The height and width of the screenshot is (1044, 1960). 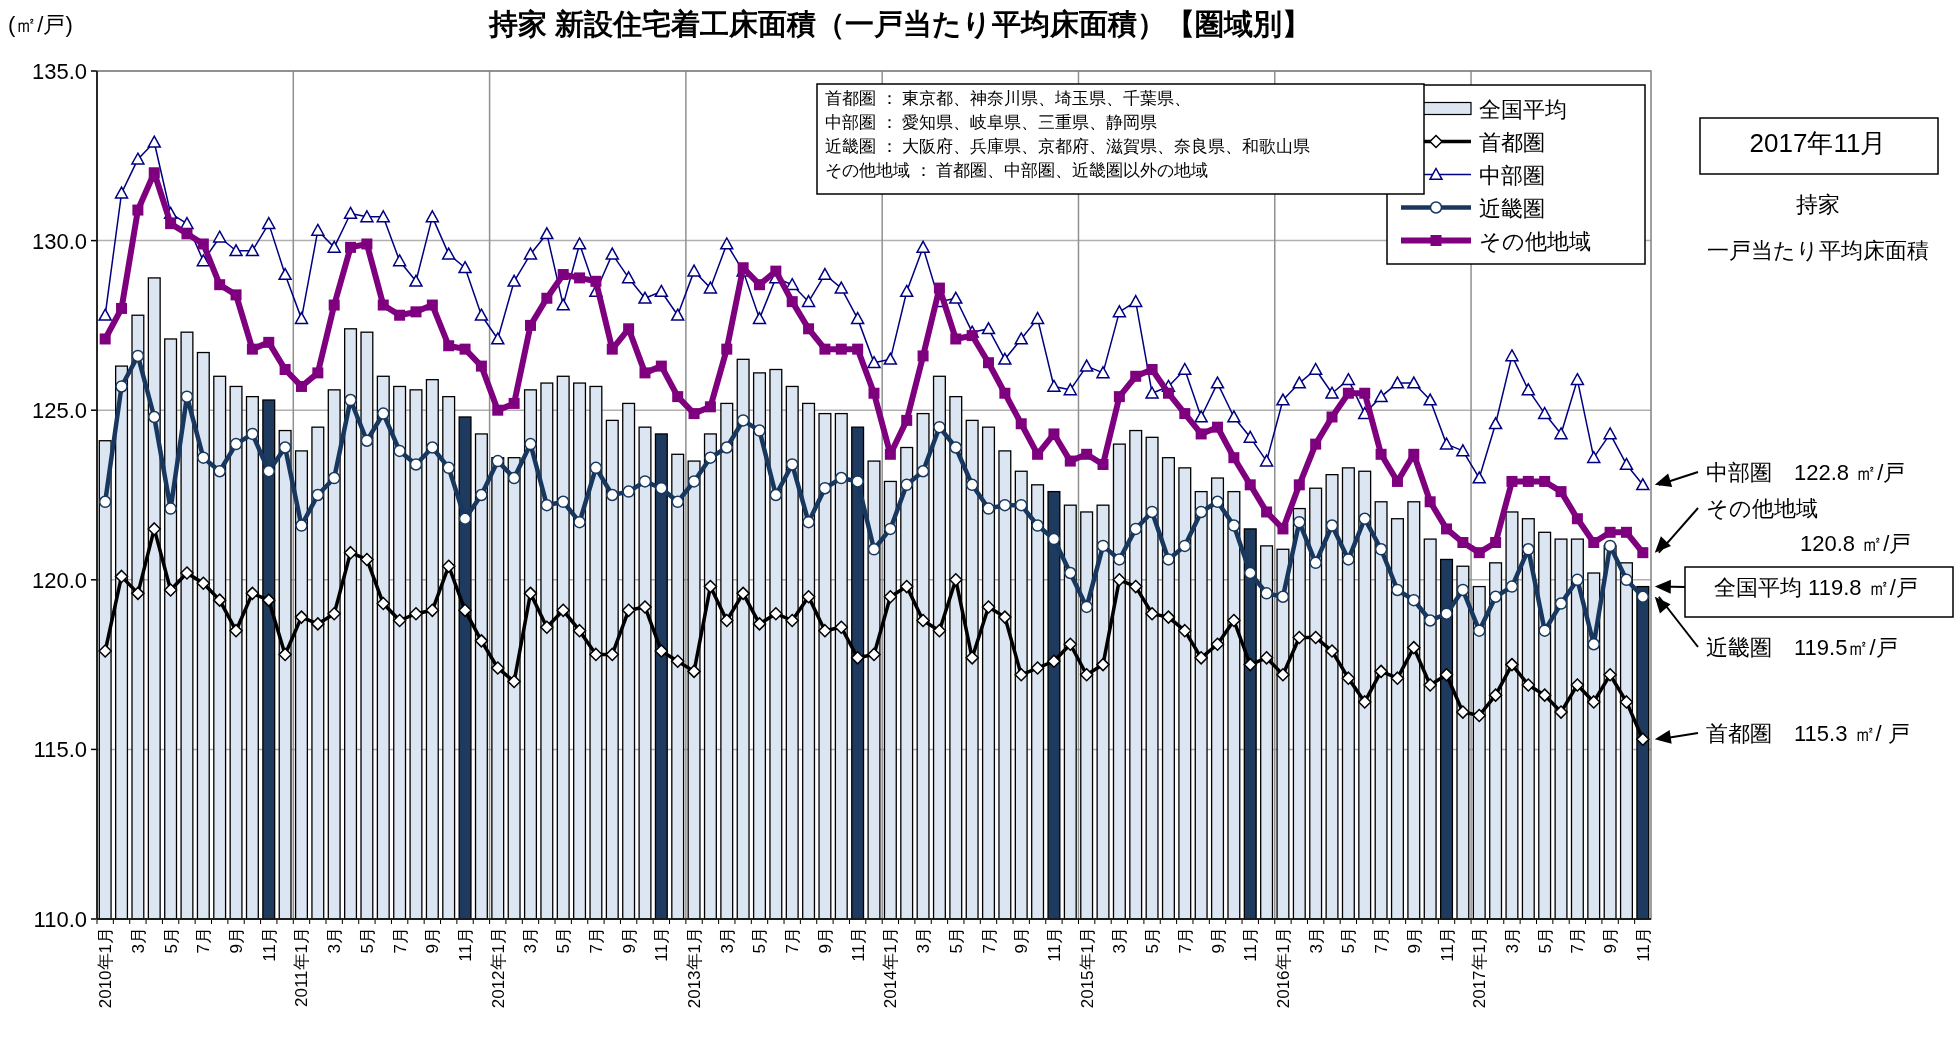 I want to click on x-tick-label: 2015年1月, so click(x=1087, y=968).